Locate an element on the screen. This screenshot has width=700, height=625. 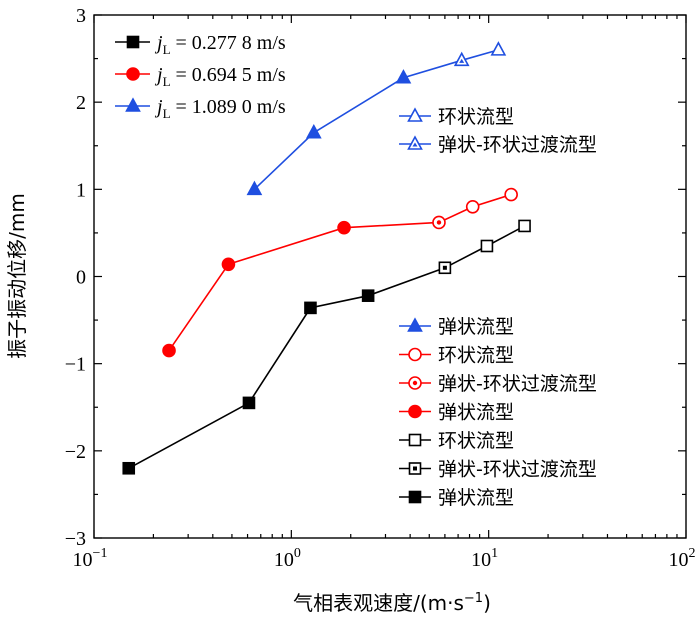
y-axis-label: 振子振动位移/mm is located at coordinates (17, 276).